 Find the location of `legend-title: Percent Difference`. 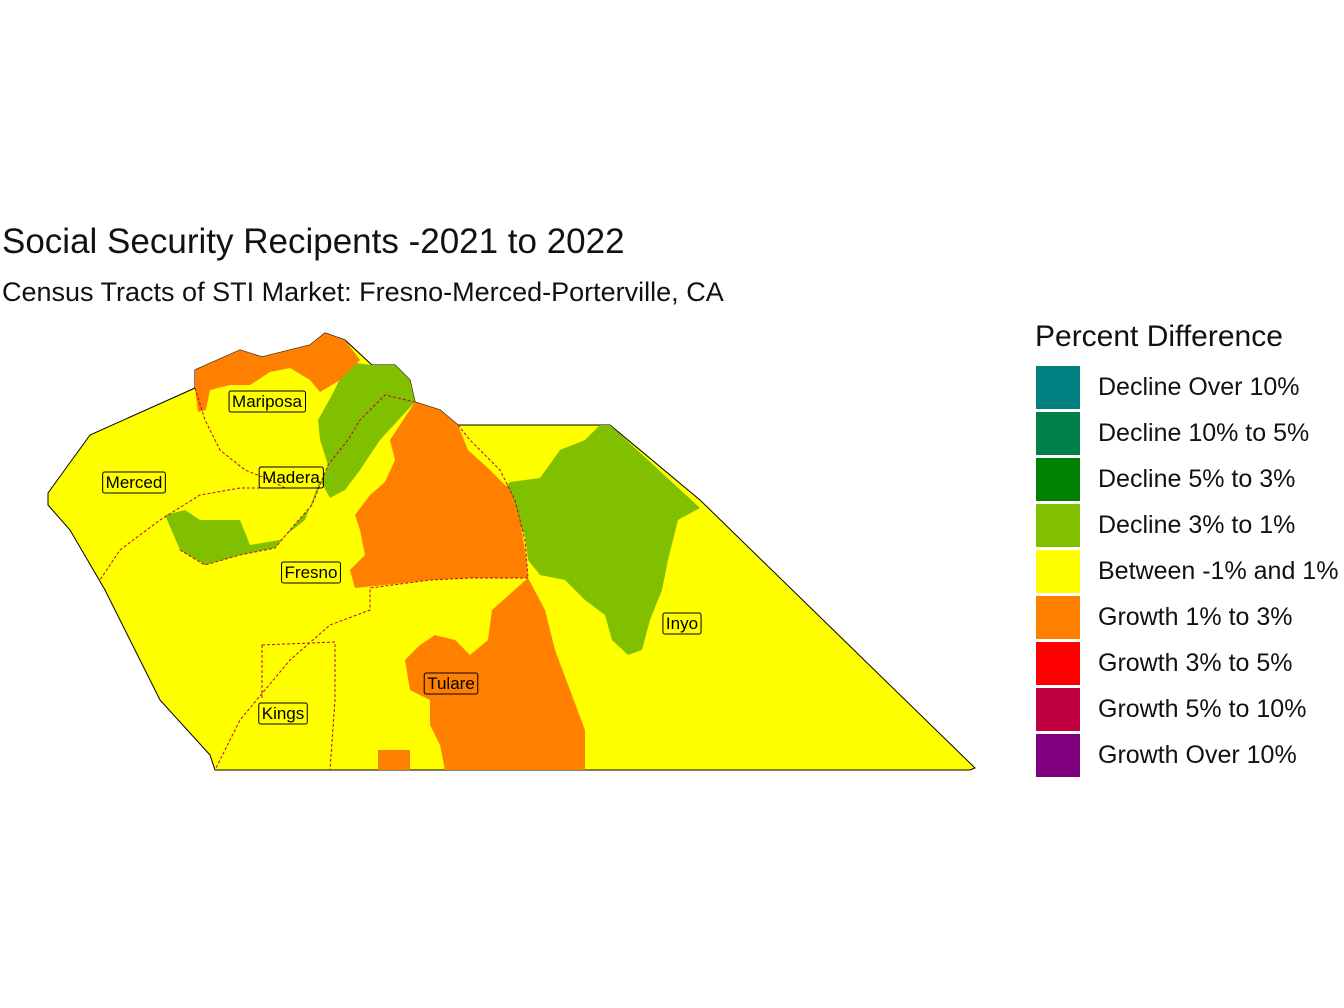

legend-title: Percent Difference is located at coordinates (1159, 336).